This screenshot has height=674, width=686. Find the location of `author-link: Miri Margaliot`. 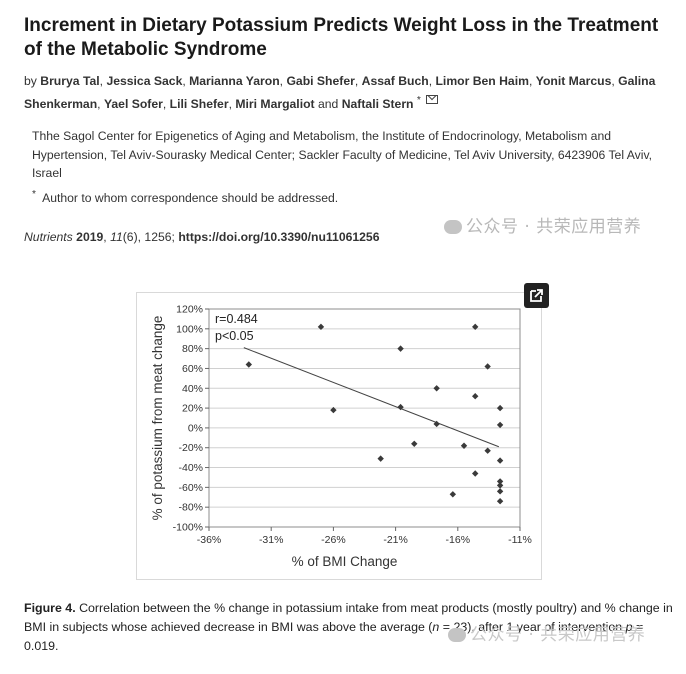

author-link: Miri Margaliot is located at coordinates (275, 104).